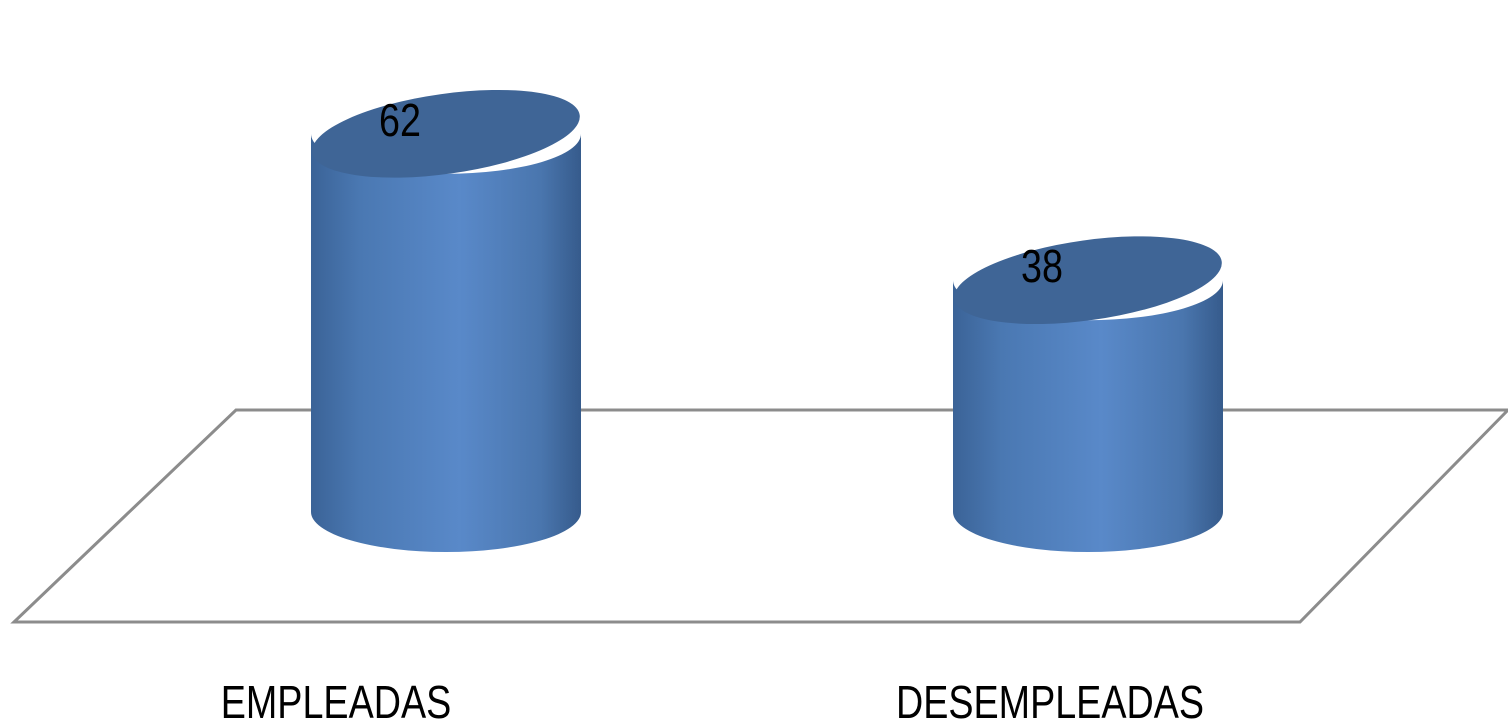 This screenshot has height=727, width=1508. What do you see at coordinates (1088, 416) in the screenshot?
I see `bar-body-desempleadas` at bounding box center [1088, 416].